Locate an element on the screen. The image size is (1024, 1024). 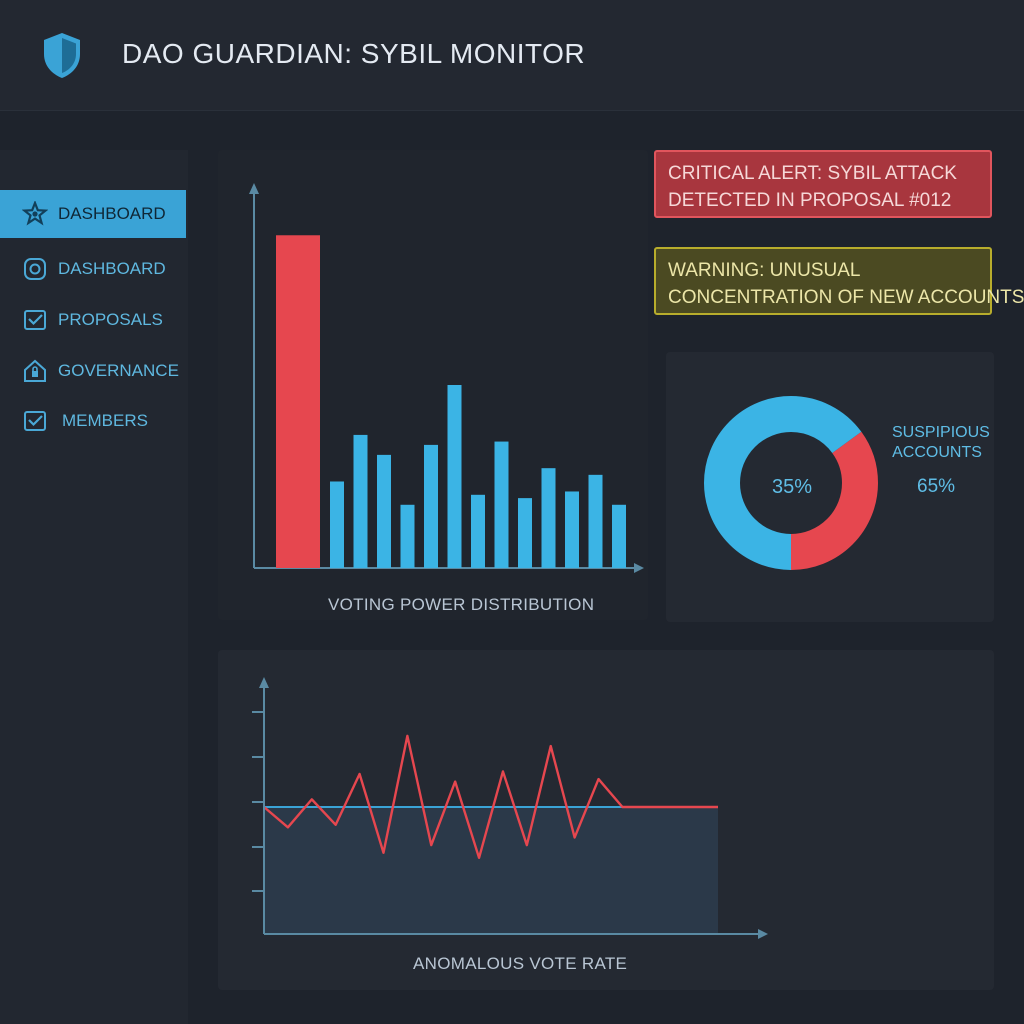
warning-alert-line-2: CONCENTRATION OF NEW ACCOUNTS is located at coordinates (846, 297).